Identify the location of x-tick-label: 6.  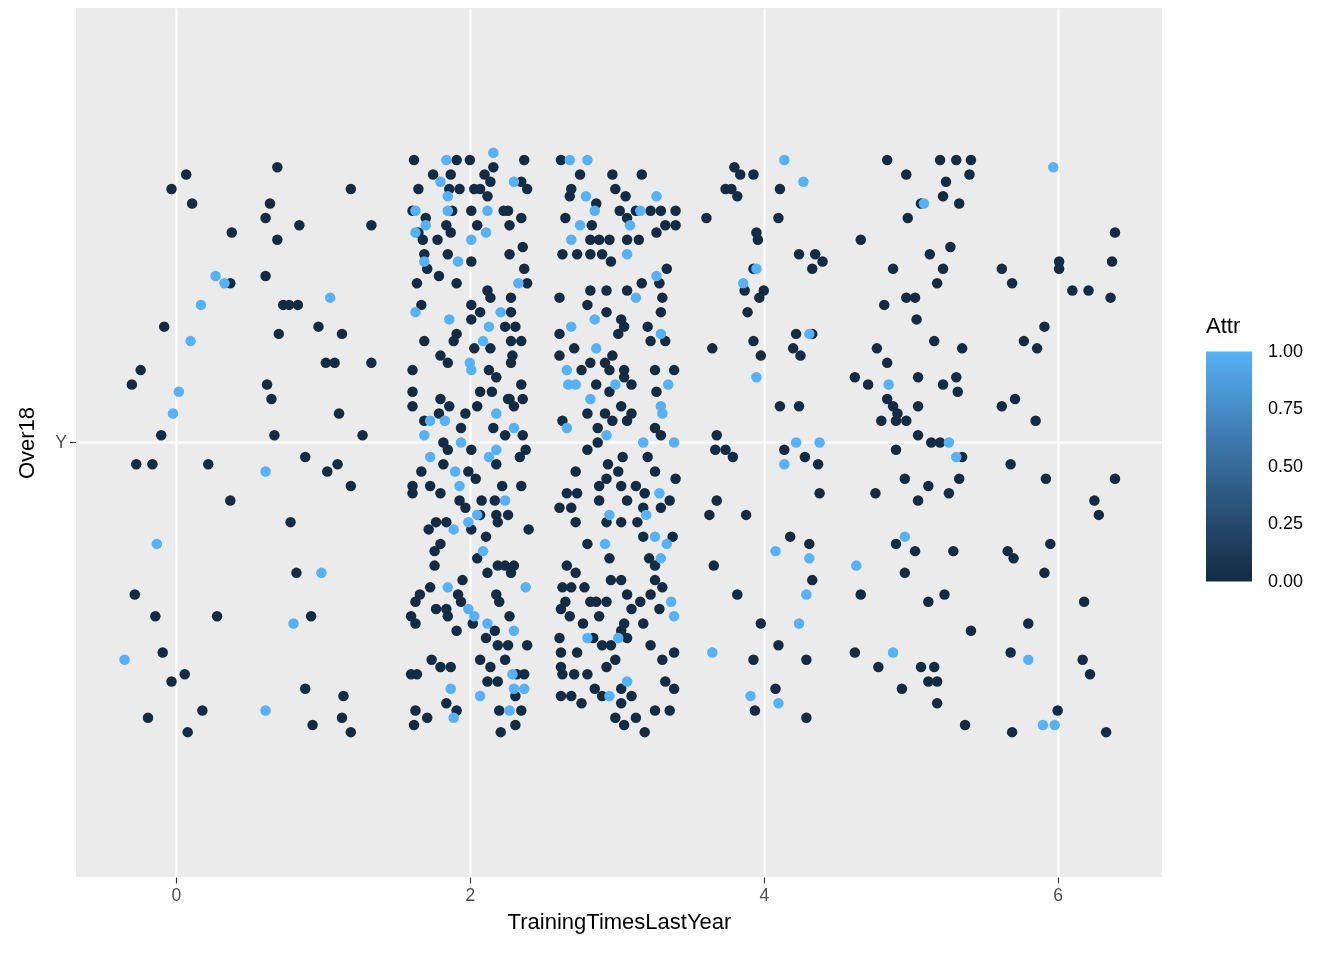
(1058, 894).